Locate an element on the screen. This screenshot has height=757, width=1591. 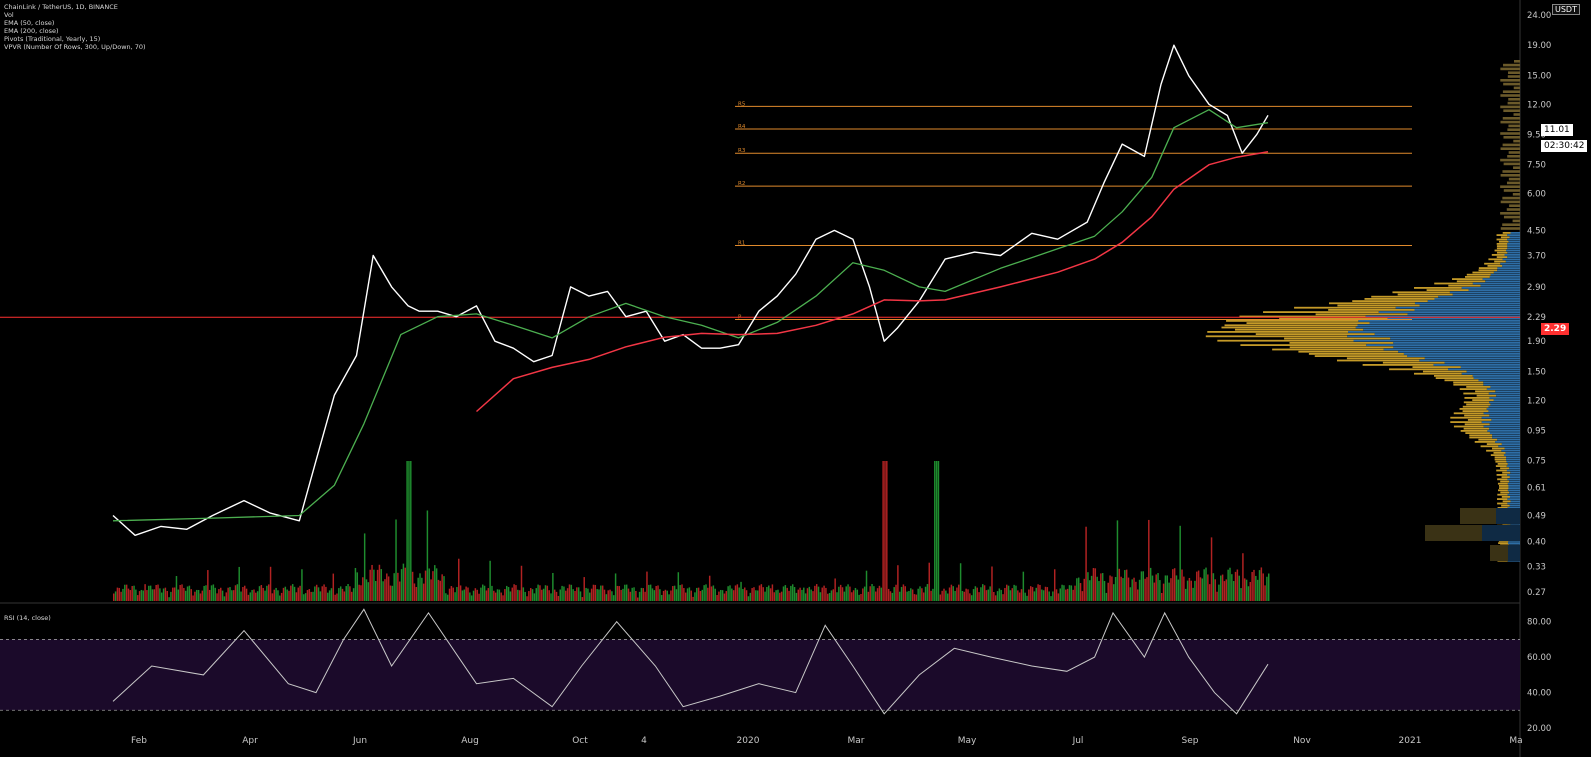
currency-button: USDT is located at coordinates (1566, 9).